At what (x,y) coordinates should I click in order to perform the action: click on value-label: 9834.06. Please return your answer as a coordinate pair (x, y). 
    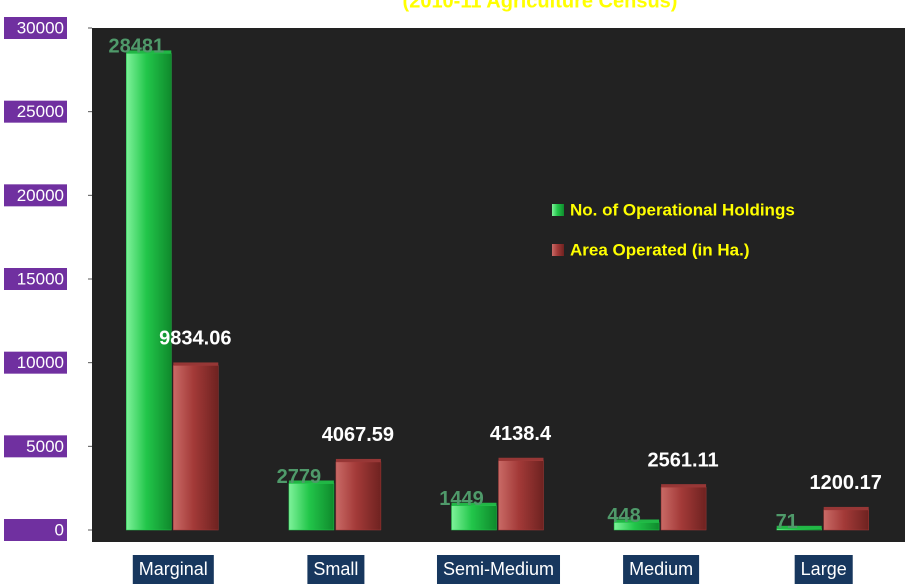
    Looking at the image, I should click on (195, 339).